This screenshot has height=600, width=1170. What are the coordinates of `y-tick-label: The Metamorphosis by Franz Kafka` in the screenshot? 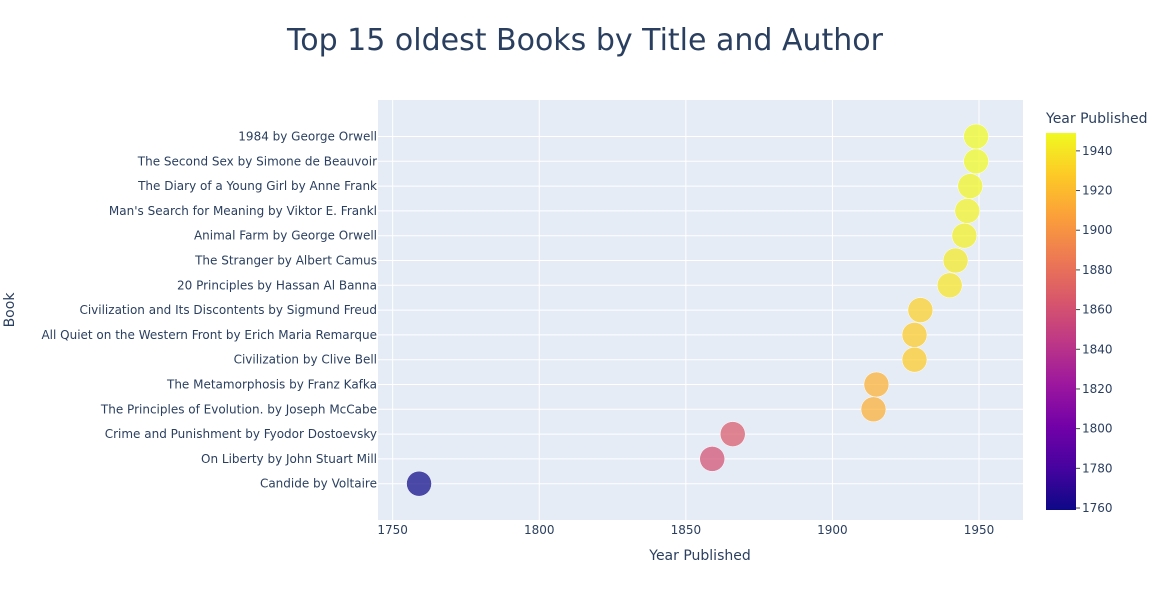 It's located at (271, 385).